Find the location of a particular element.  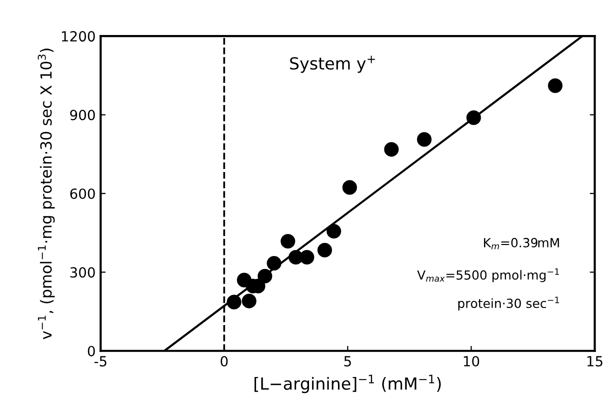

y-tick-label: 0 is located at coordinates (91, 351).